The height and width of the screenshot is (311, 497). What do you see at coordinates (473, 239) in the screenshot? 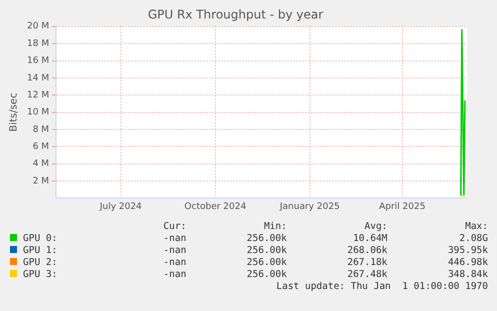
I see `text: 2.08G` at bounding box center [473, 239].